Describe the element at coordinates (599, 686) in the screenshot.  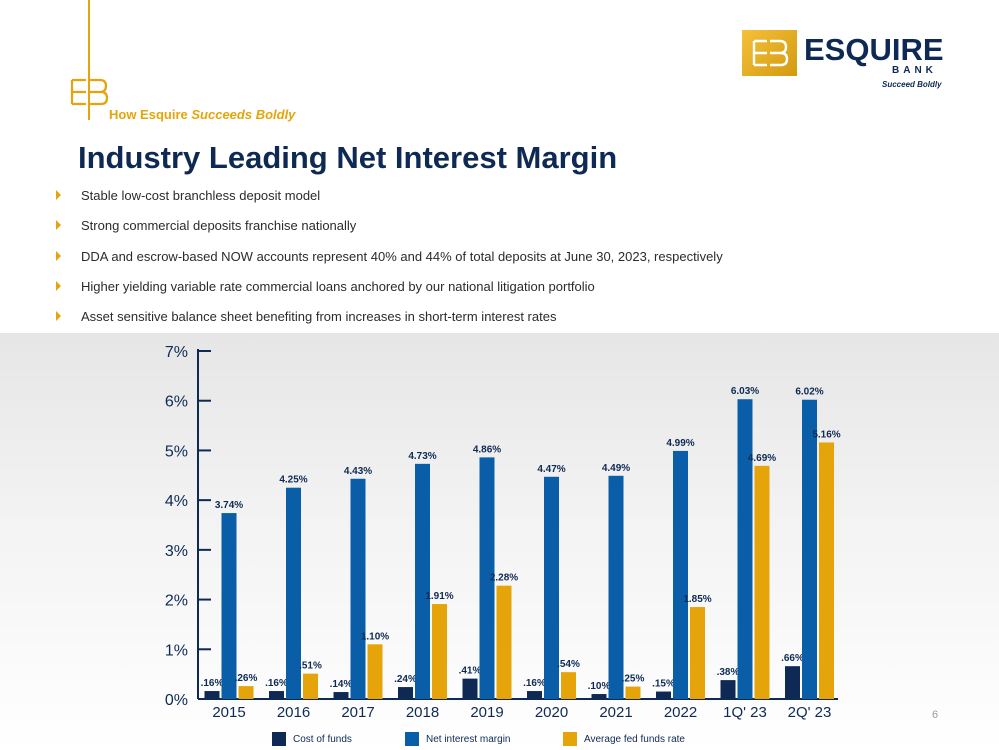
I see `data-label: .10%` at that location.